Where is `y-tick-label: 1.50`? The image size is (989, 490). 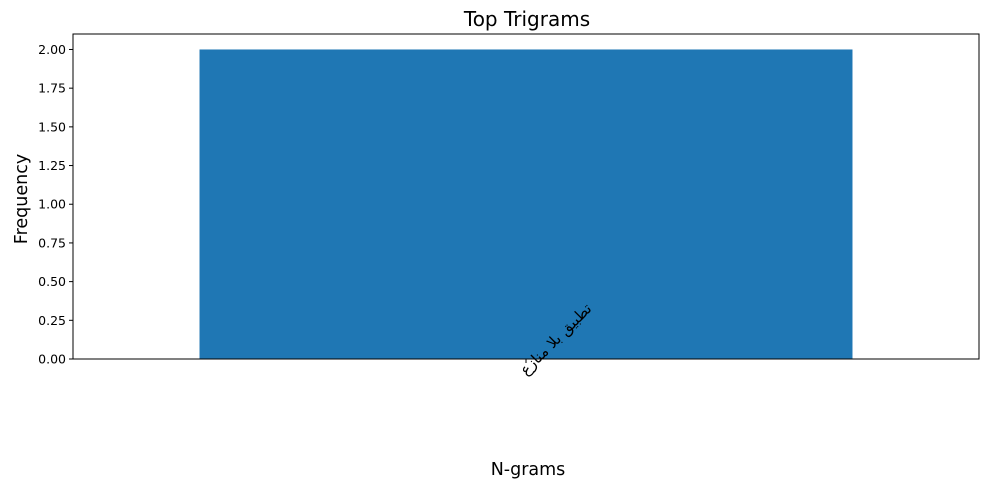
y-tick-label: 1.50 is located at coordinates (52, 126).